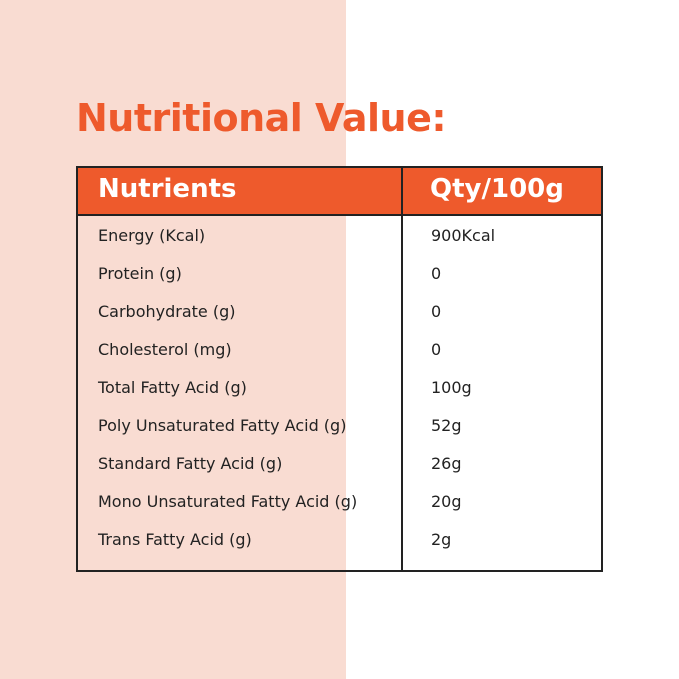 This screenshot has height=679, width=679. Describe the element at coordinates (463, 235) in the screenshot. I see `table-cell: 900Kcal` at that location.